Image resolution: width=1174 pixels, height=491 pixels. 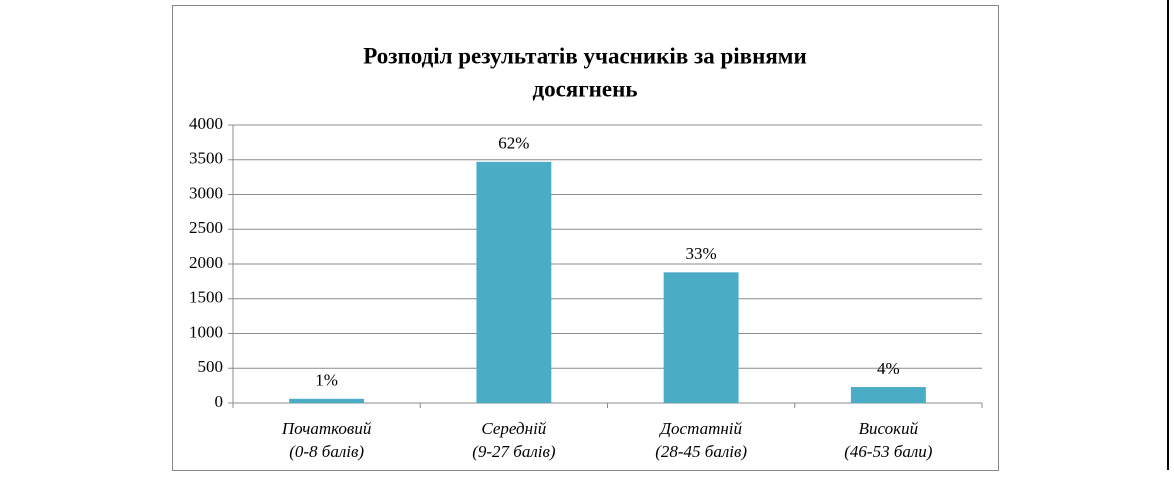 I want to click on y-tick-label: 3000, so click(x=206, y=192).